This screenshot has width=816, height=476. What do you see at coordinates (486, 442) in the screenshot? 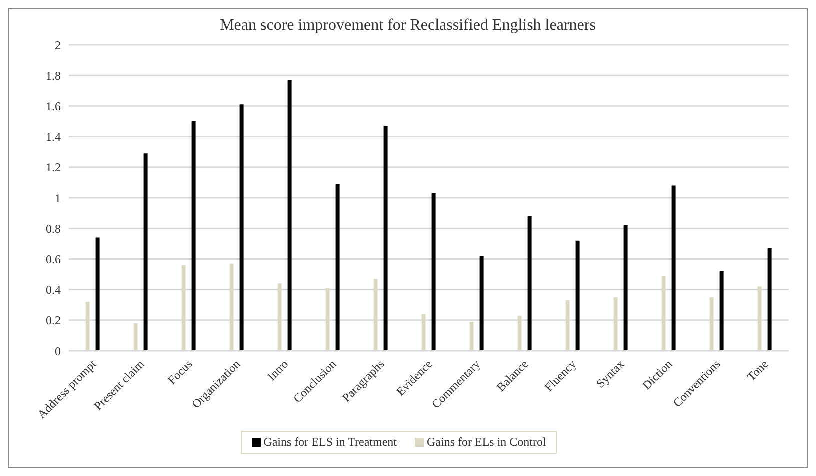
I see `legend-label: Gains for ELs in Control` at bounding box center [486, 442].